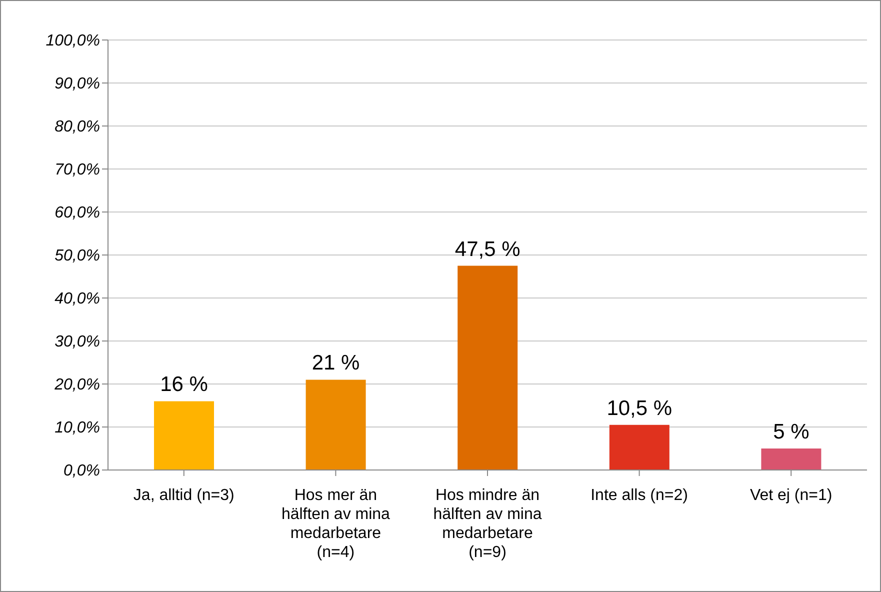 This screenshot has height=592, width=881. Describe the element at coordinates (77, 299) in the screenshot. I see `y-tick-label: 40,0%` at that location.